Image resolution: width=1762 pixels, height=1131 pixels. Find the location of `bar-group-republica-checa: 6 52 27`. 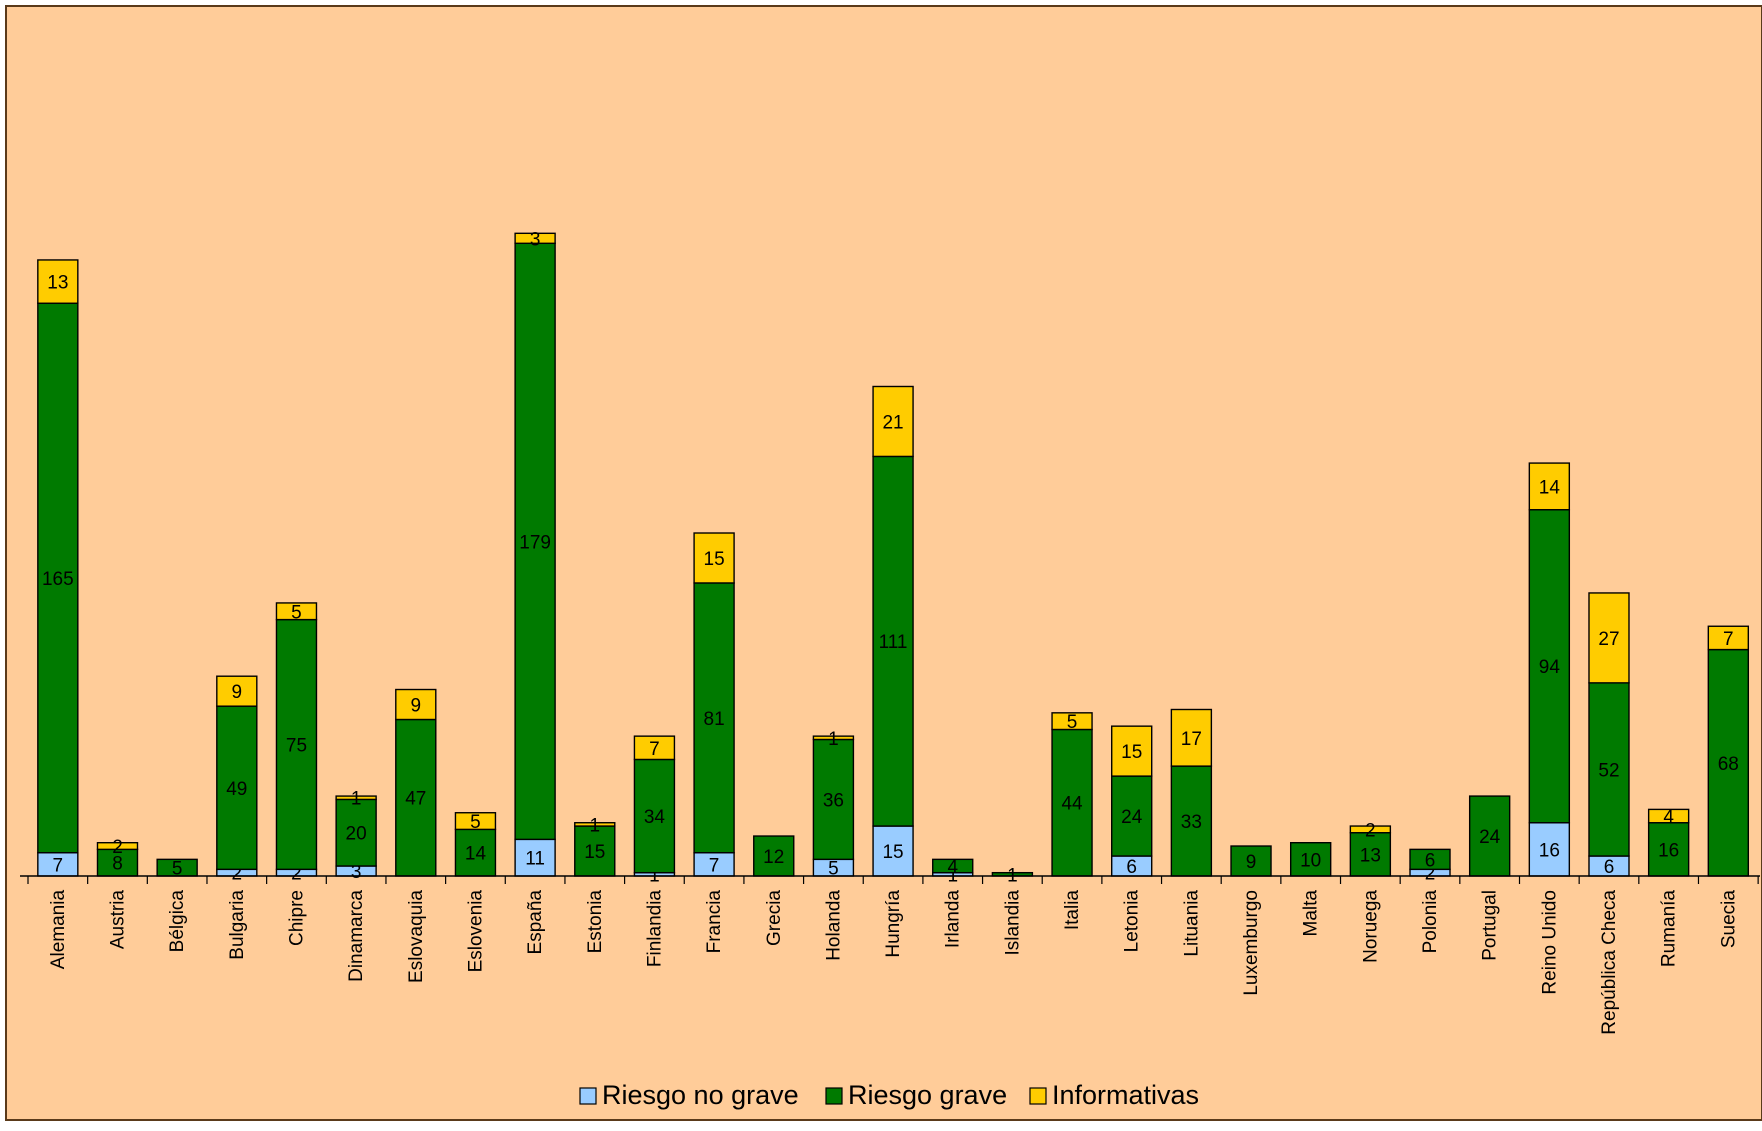

bar-group-republica-checa: 6 52 27 is located at coordinates (1609, 735).